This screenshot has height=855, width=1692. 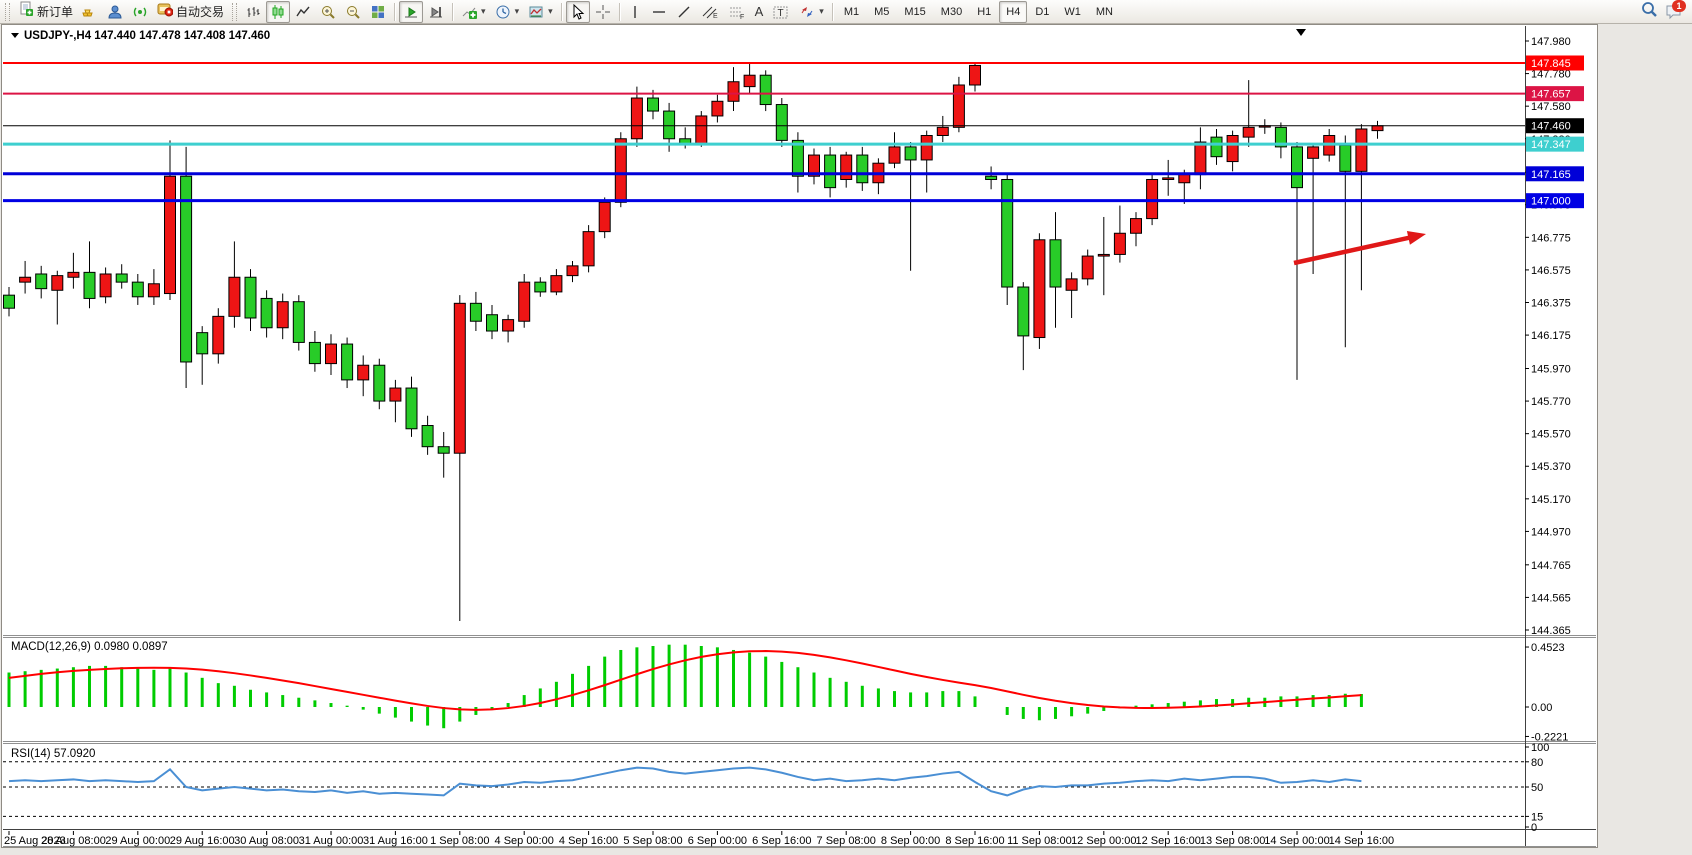 What do you see at coordinates (1551, 566) in the screenshot?
I see `svg-text: 144.765` at bounding box center [1551, 566].